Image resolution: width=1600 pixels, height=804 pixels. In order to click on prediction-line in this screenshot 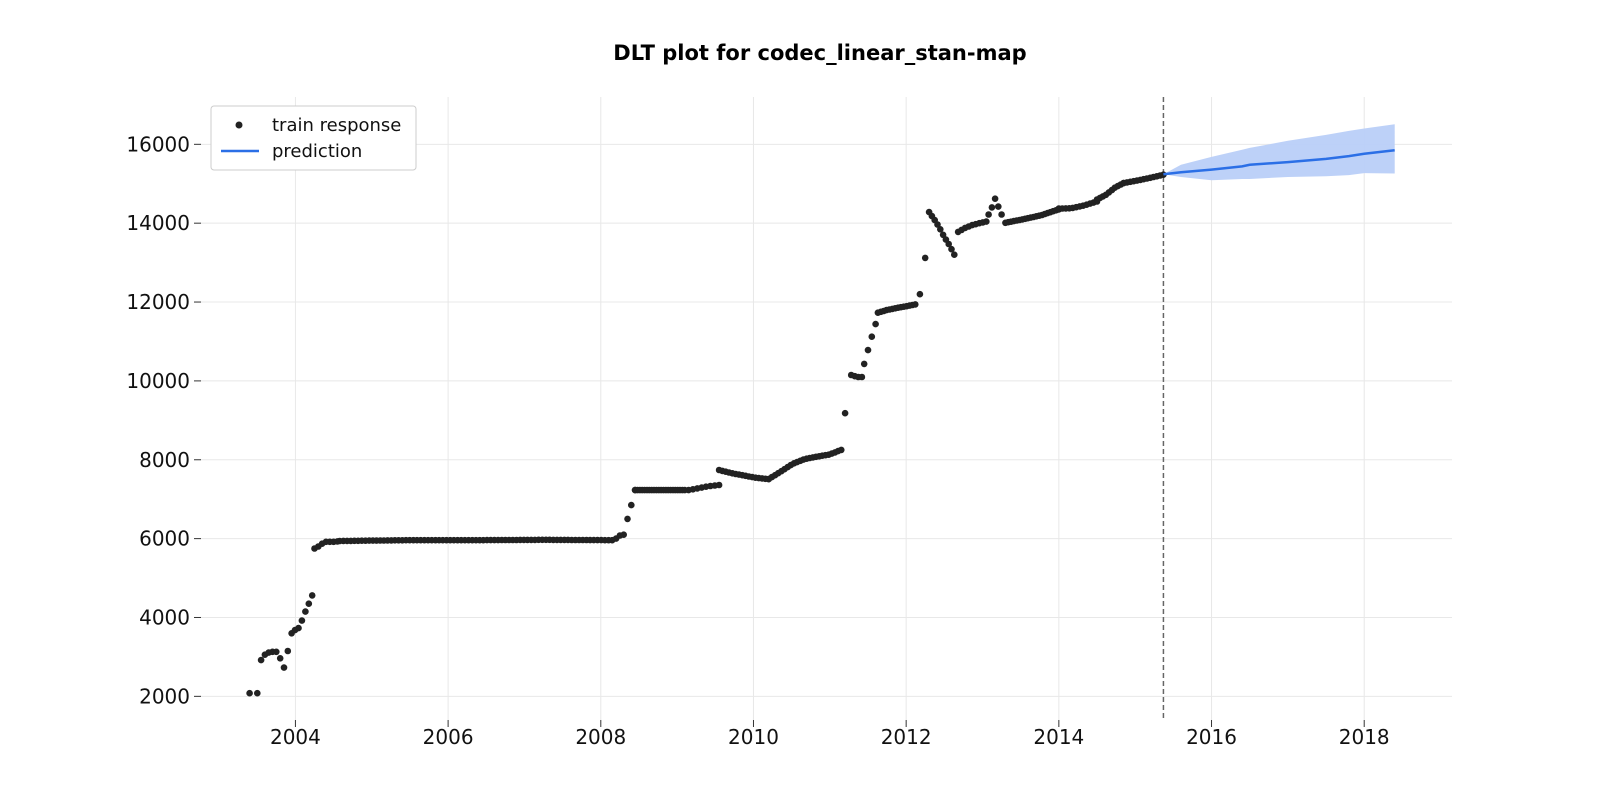, I will do `click(1279, 162)`.